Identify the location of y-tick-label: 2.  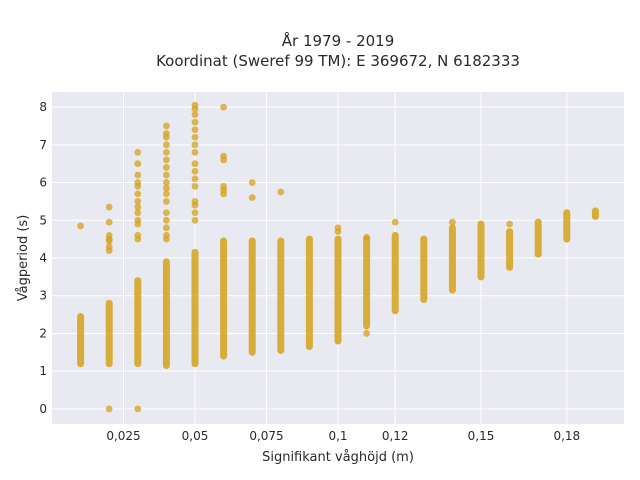
(43, 333).